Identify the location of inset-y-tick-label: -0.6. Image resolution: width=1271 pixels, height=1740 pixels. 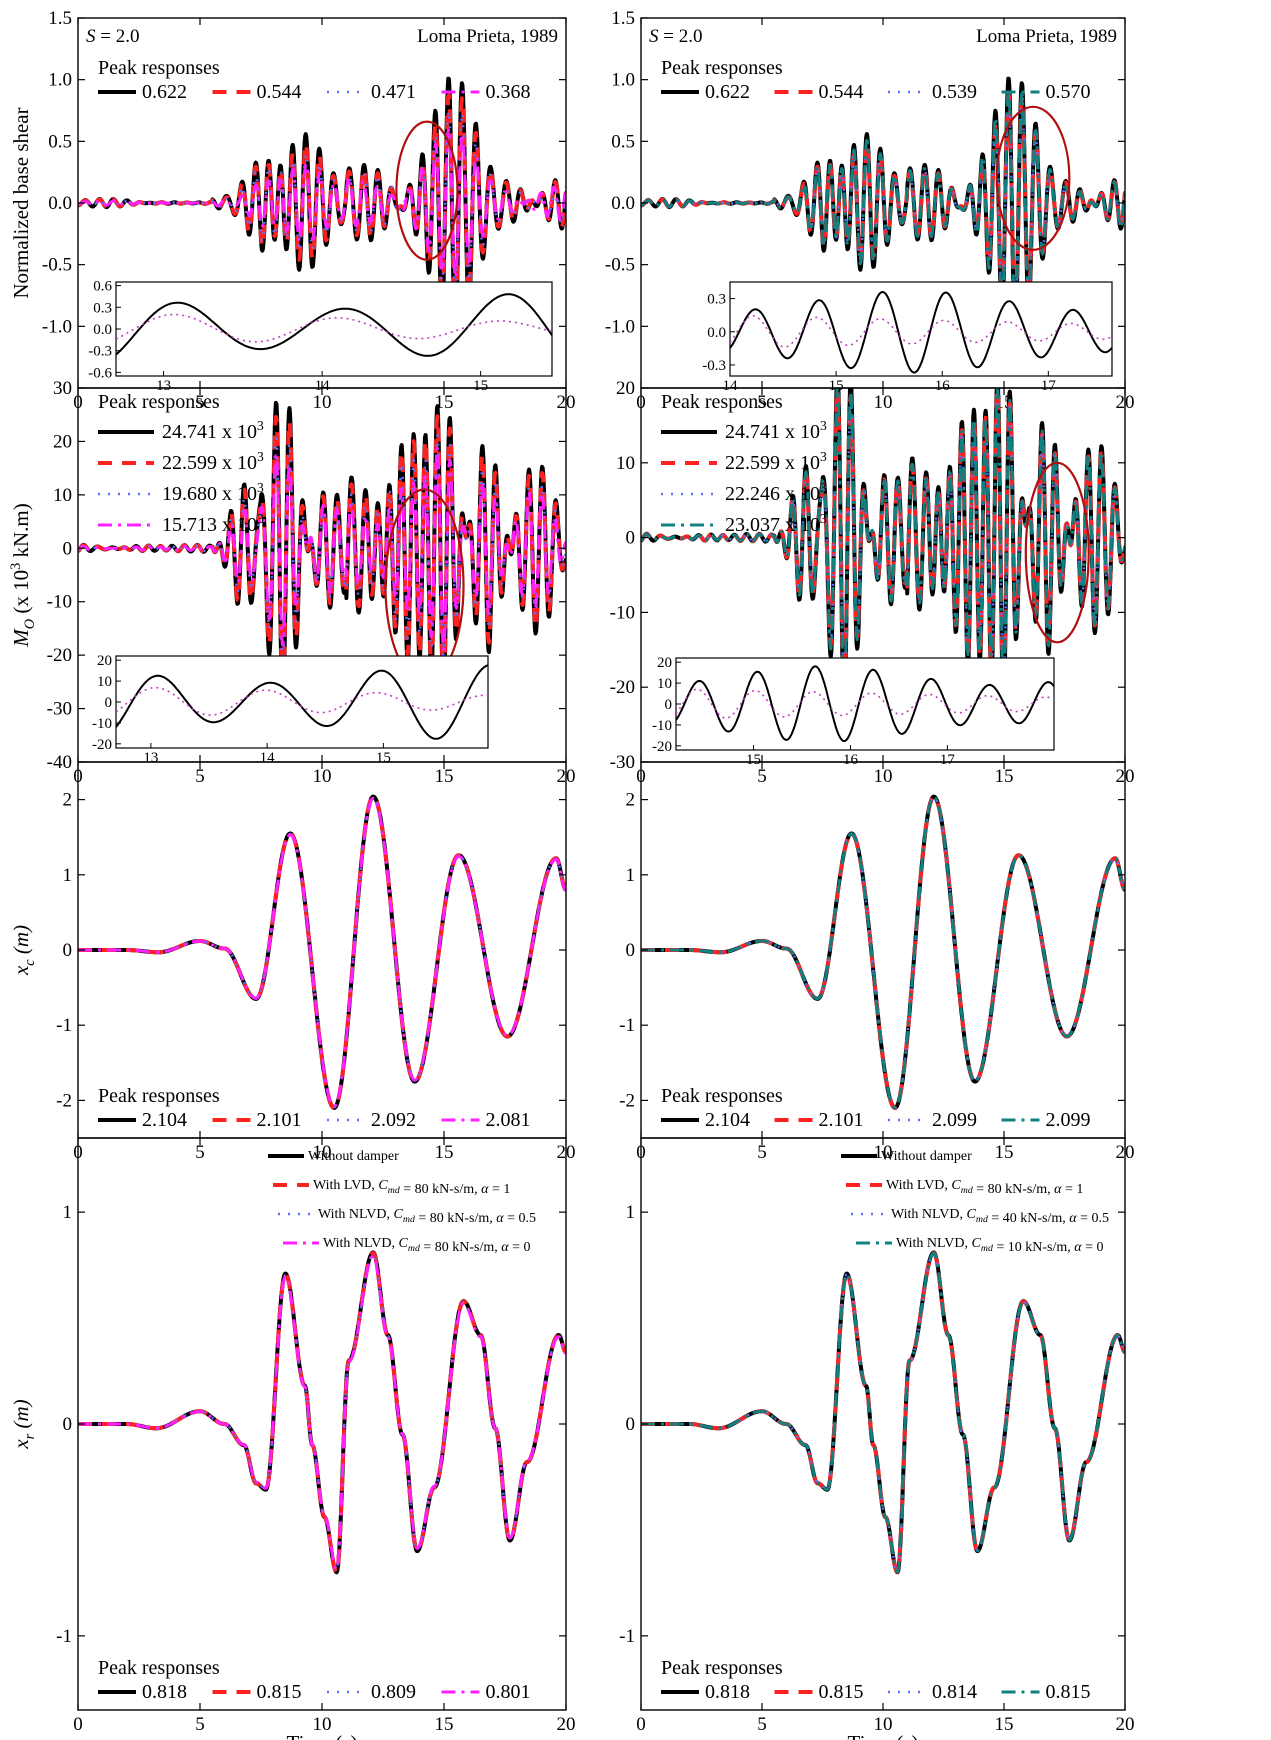
(100, 373).